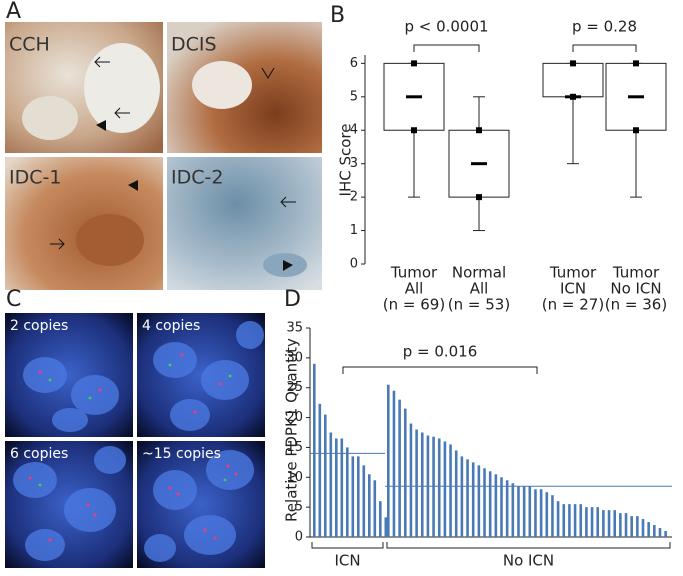 The image size is (683, 576). Describe the element at coordinates (354, 230) in the screenshot. I see `y-tick-label: 1` at that location.